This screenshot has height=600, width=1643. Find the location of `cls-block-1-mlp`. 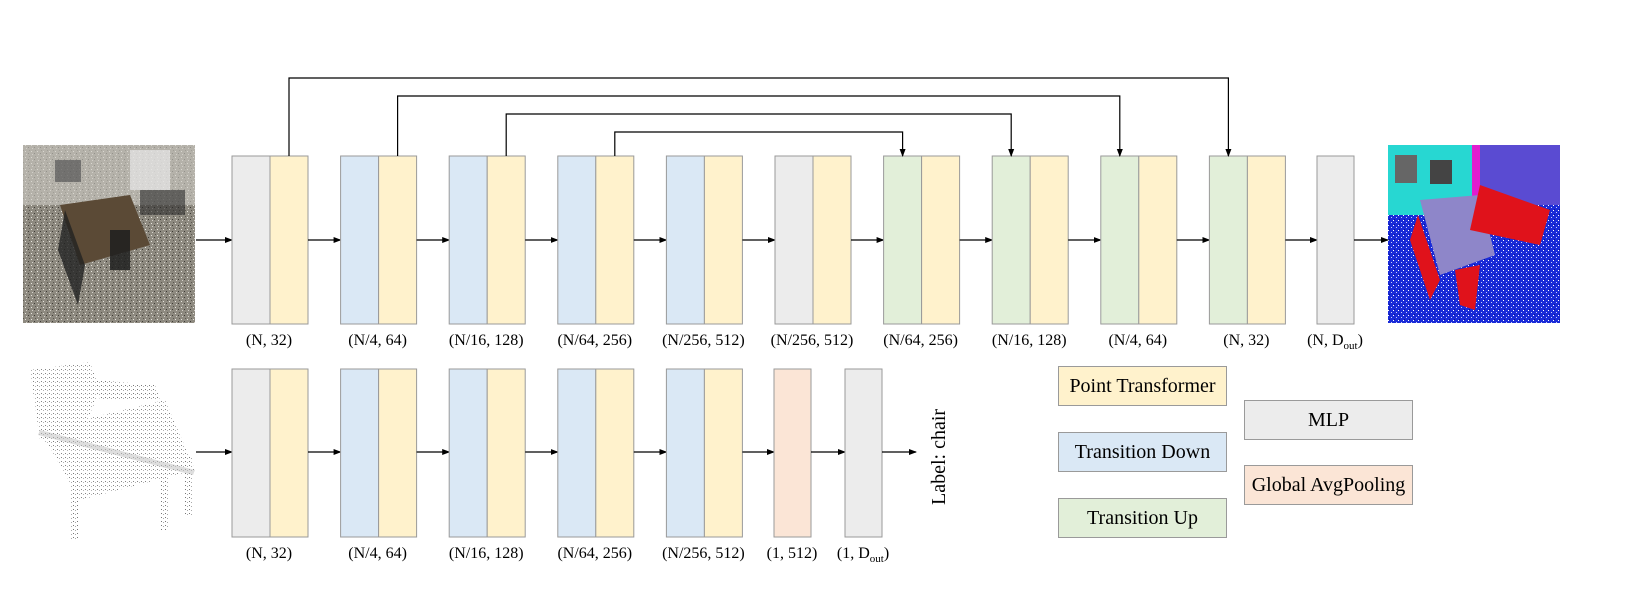

cls-block-1-mlp is located at coordinates (251, 453).